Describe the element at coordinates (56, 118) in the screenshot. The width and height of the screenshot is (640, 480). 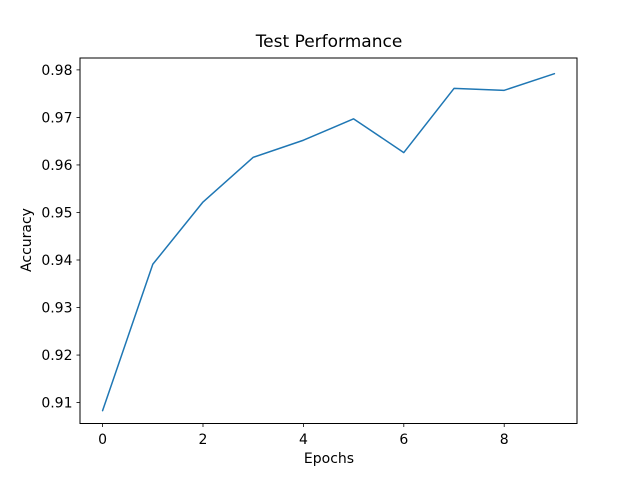
I see `y-tick-label: 0.97` at that location.